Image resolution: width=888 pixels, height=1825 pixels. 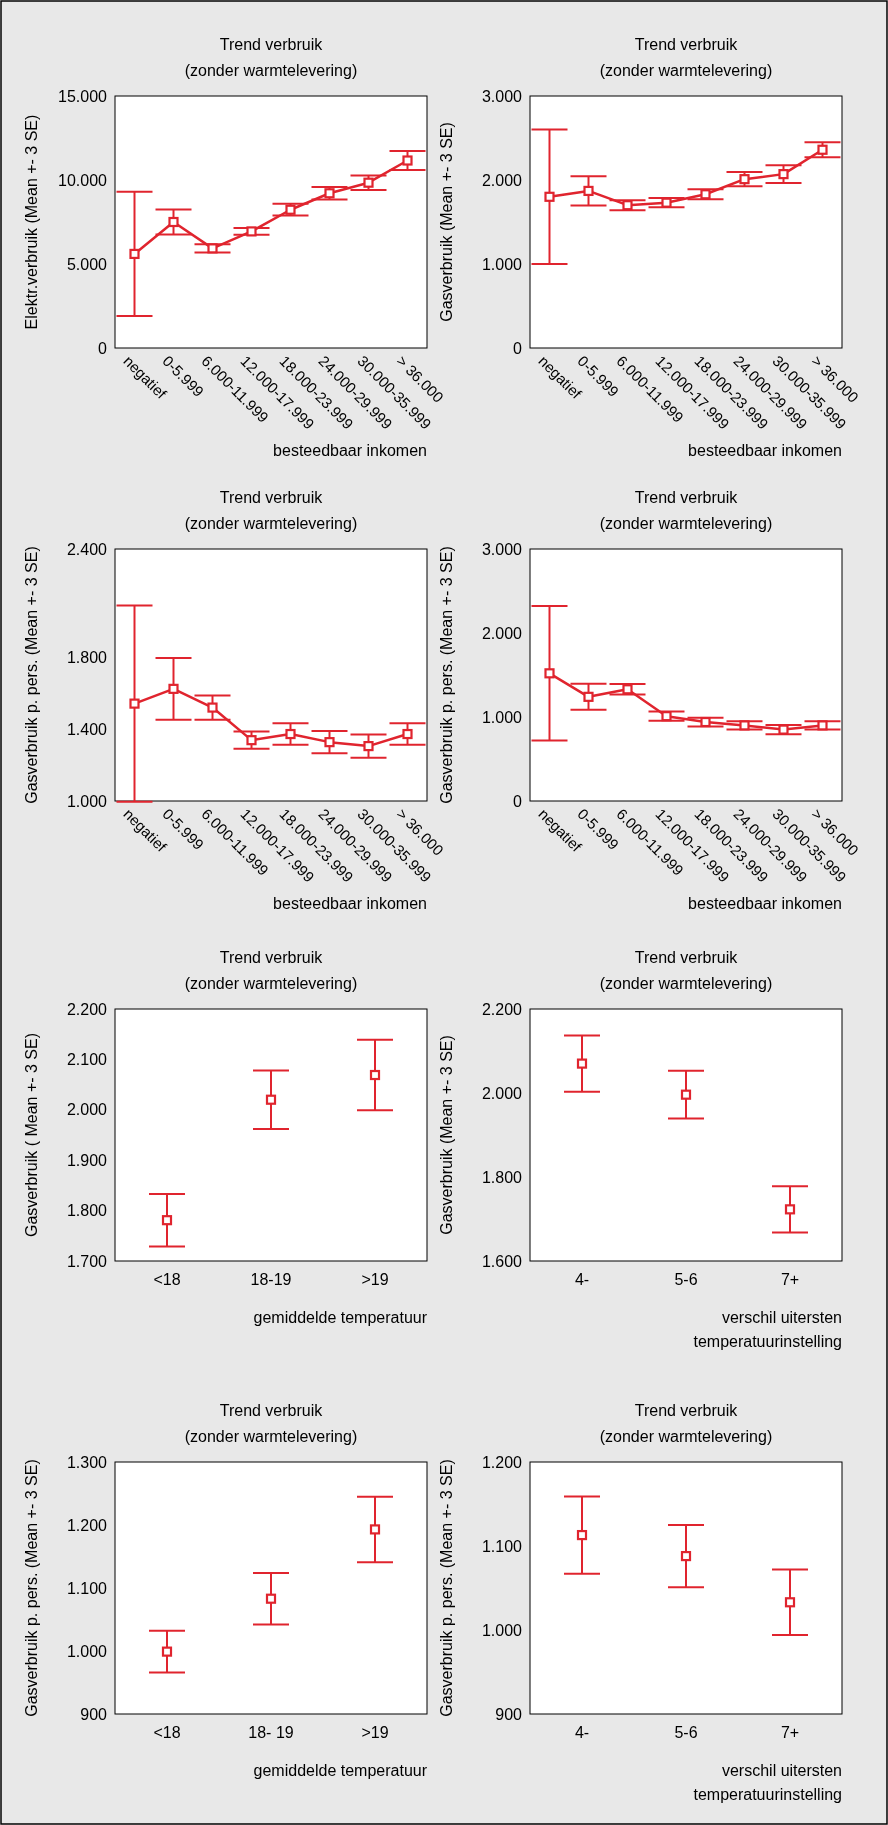 What do you see at coordinates (271, 1279) in the screenshot?
I see `x-tick-label: 18-19` at bounding box center [271, 1279].